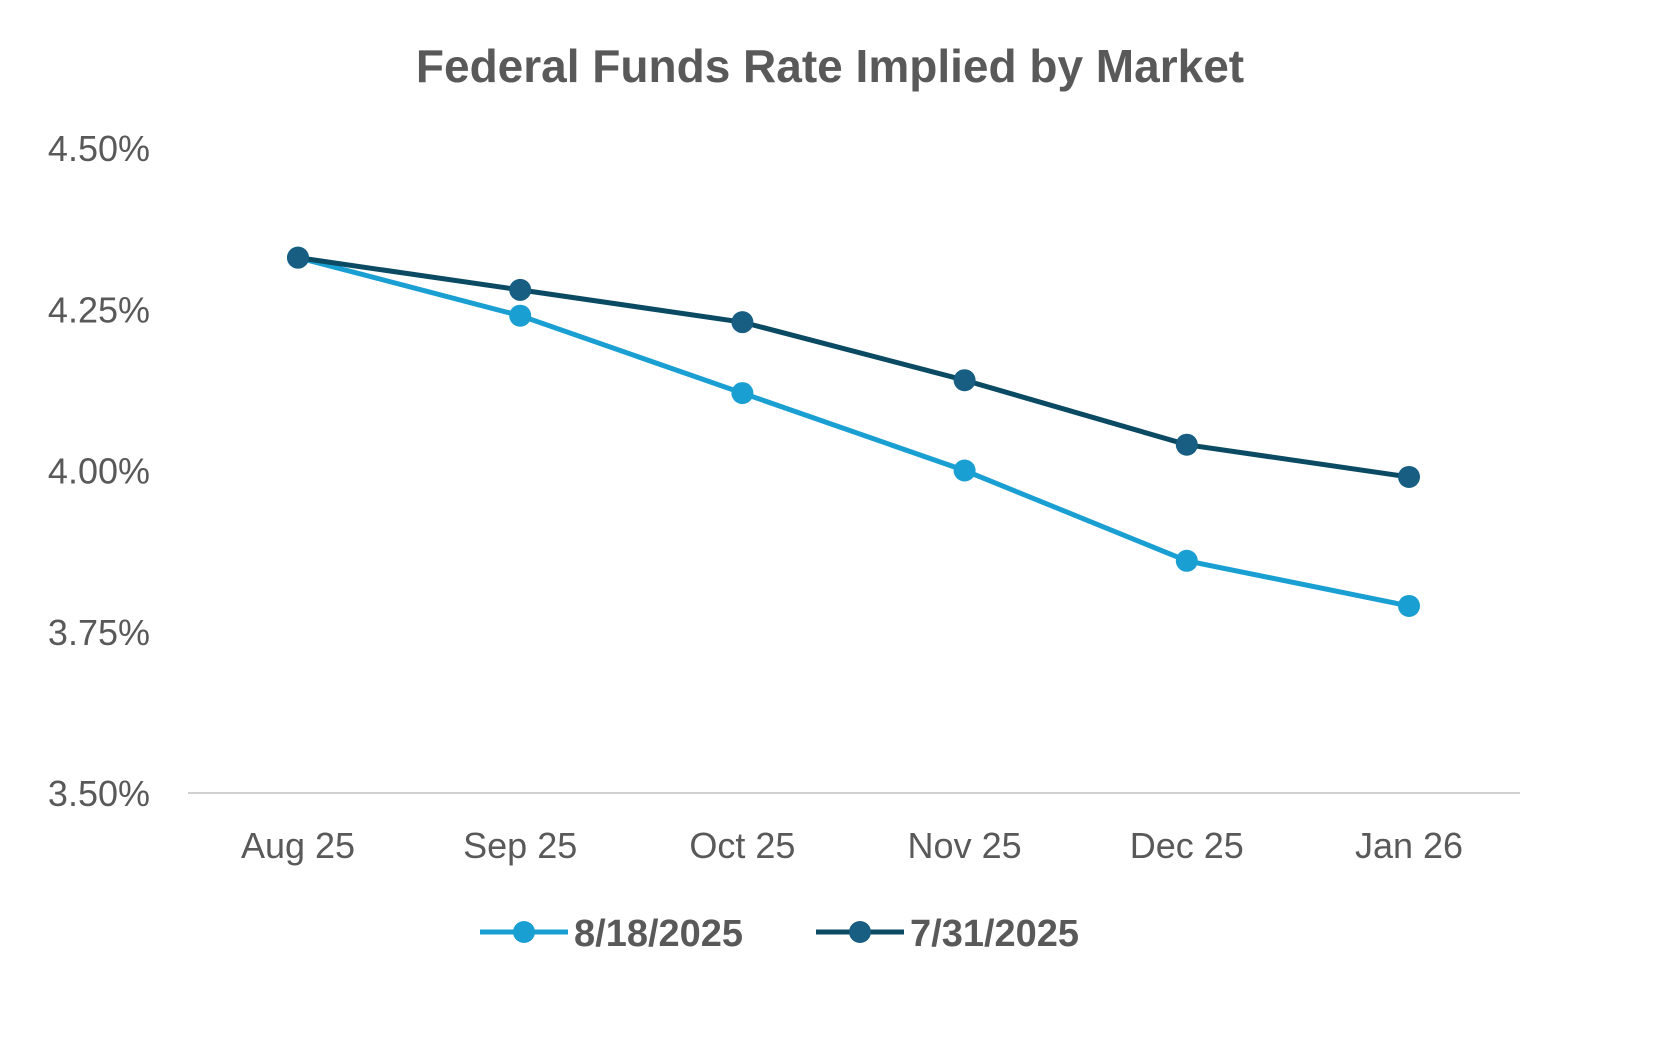 Image resolution: width=1659 pixels, height=1053 pixels. I want to click on x-tick-label: Sep 25, so click(520, 845).